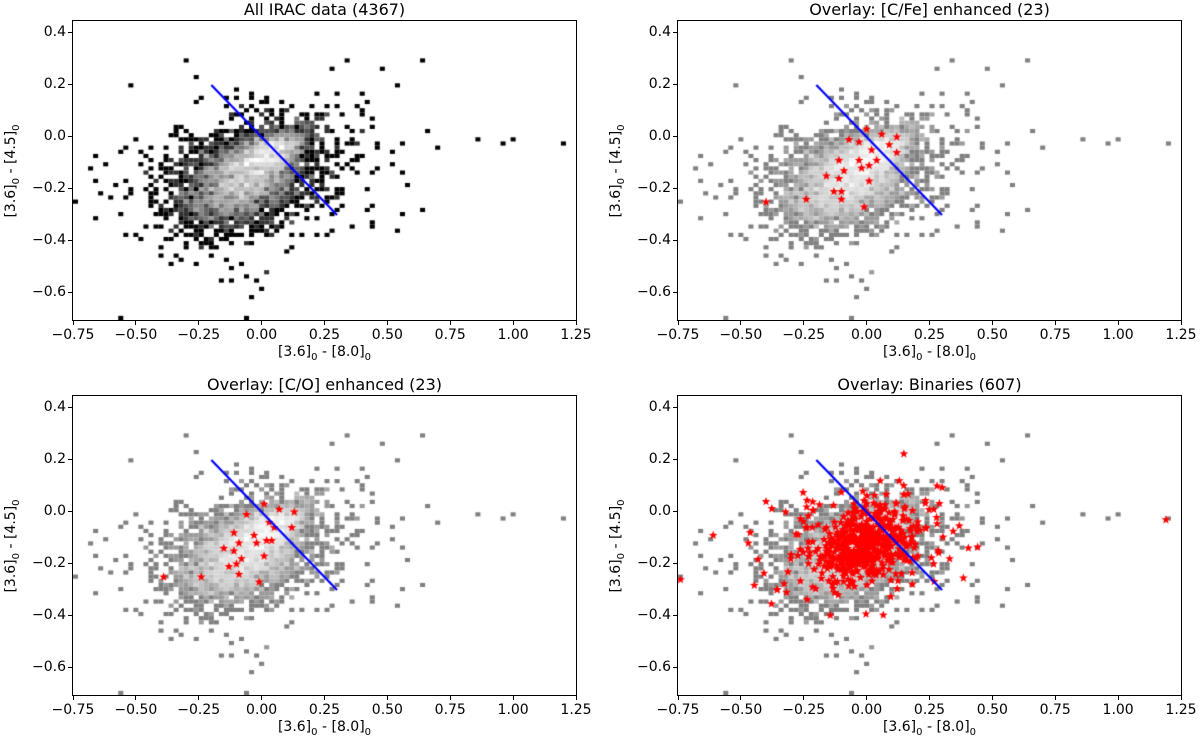 Image resolution: width=1200 pixels, height=742 pixels. What do you see at coordinates (929, 384) in the screenshot?
I see `panel-title-binaries: Overlay: Binaries (607)` at bounding box center [929, 384].